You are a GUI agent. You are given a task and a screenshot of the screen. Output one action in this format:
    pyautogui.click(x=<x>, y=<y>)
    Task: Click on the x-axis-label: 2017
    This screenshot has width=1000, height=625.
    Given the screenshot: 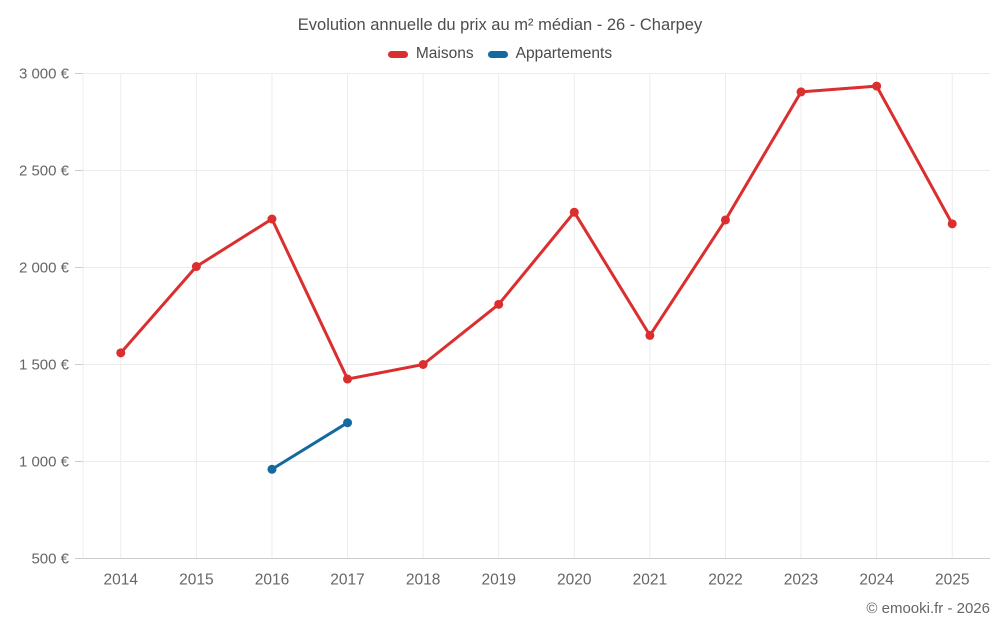 What is the action you would take?
    pyautogui.click(x=347, y=580)
    